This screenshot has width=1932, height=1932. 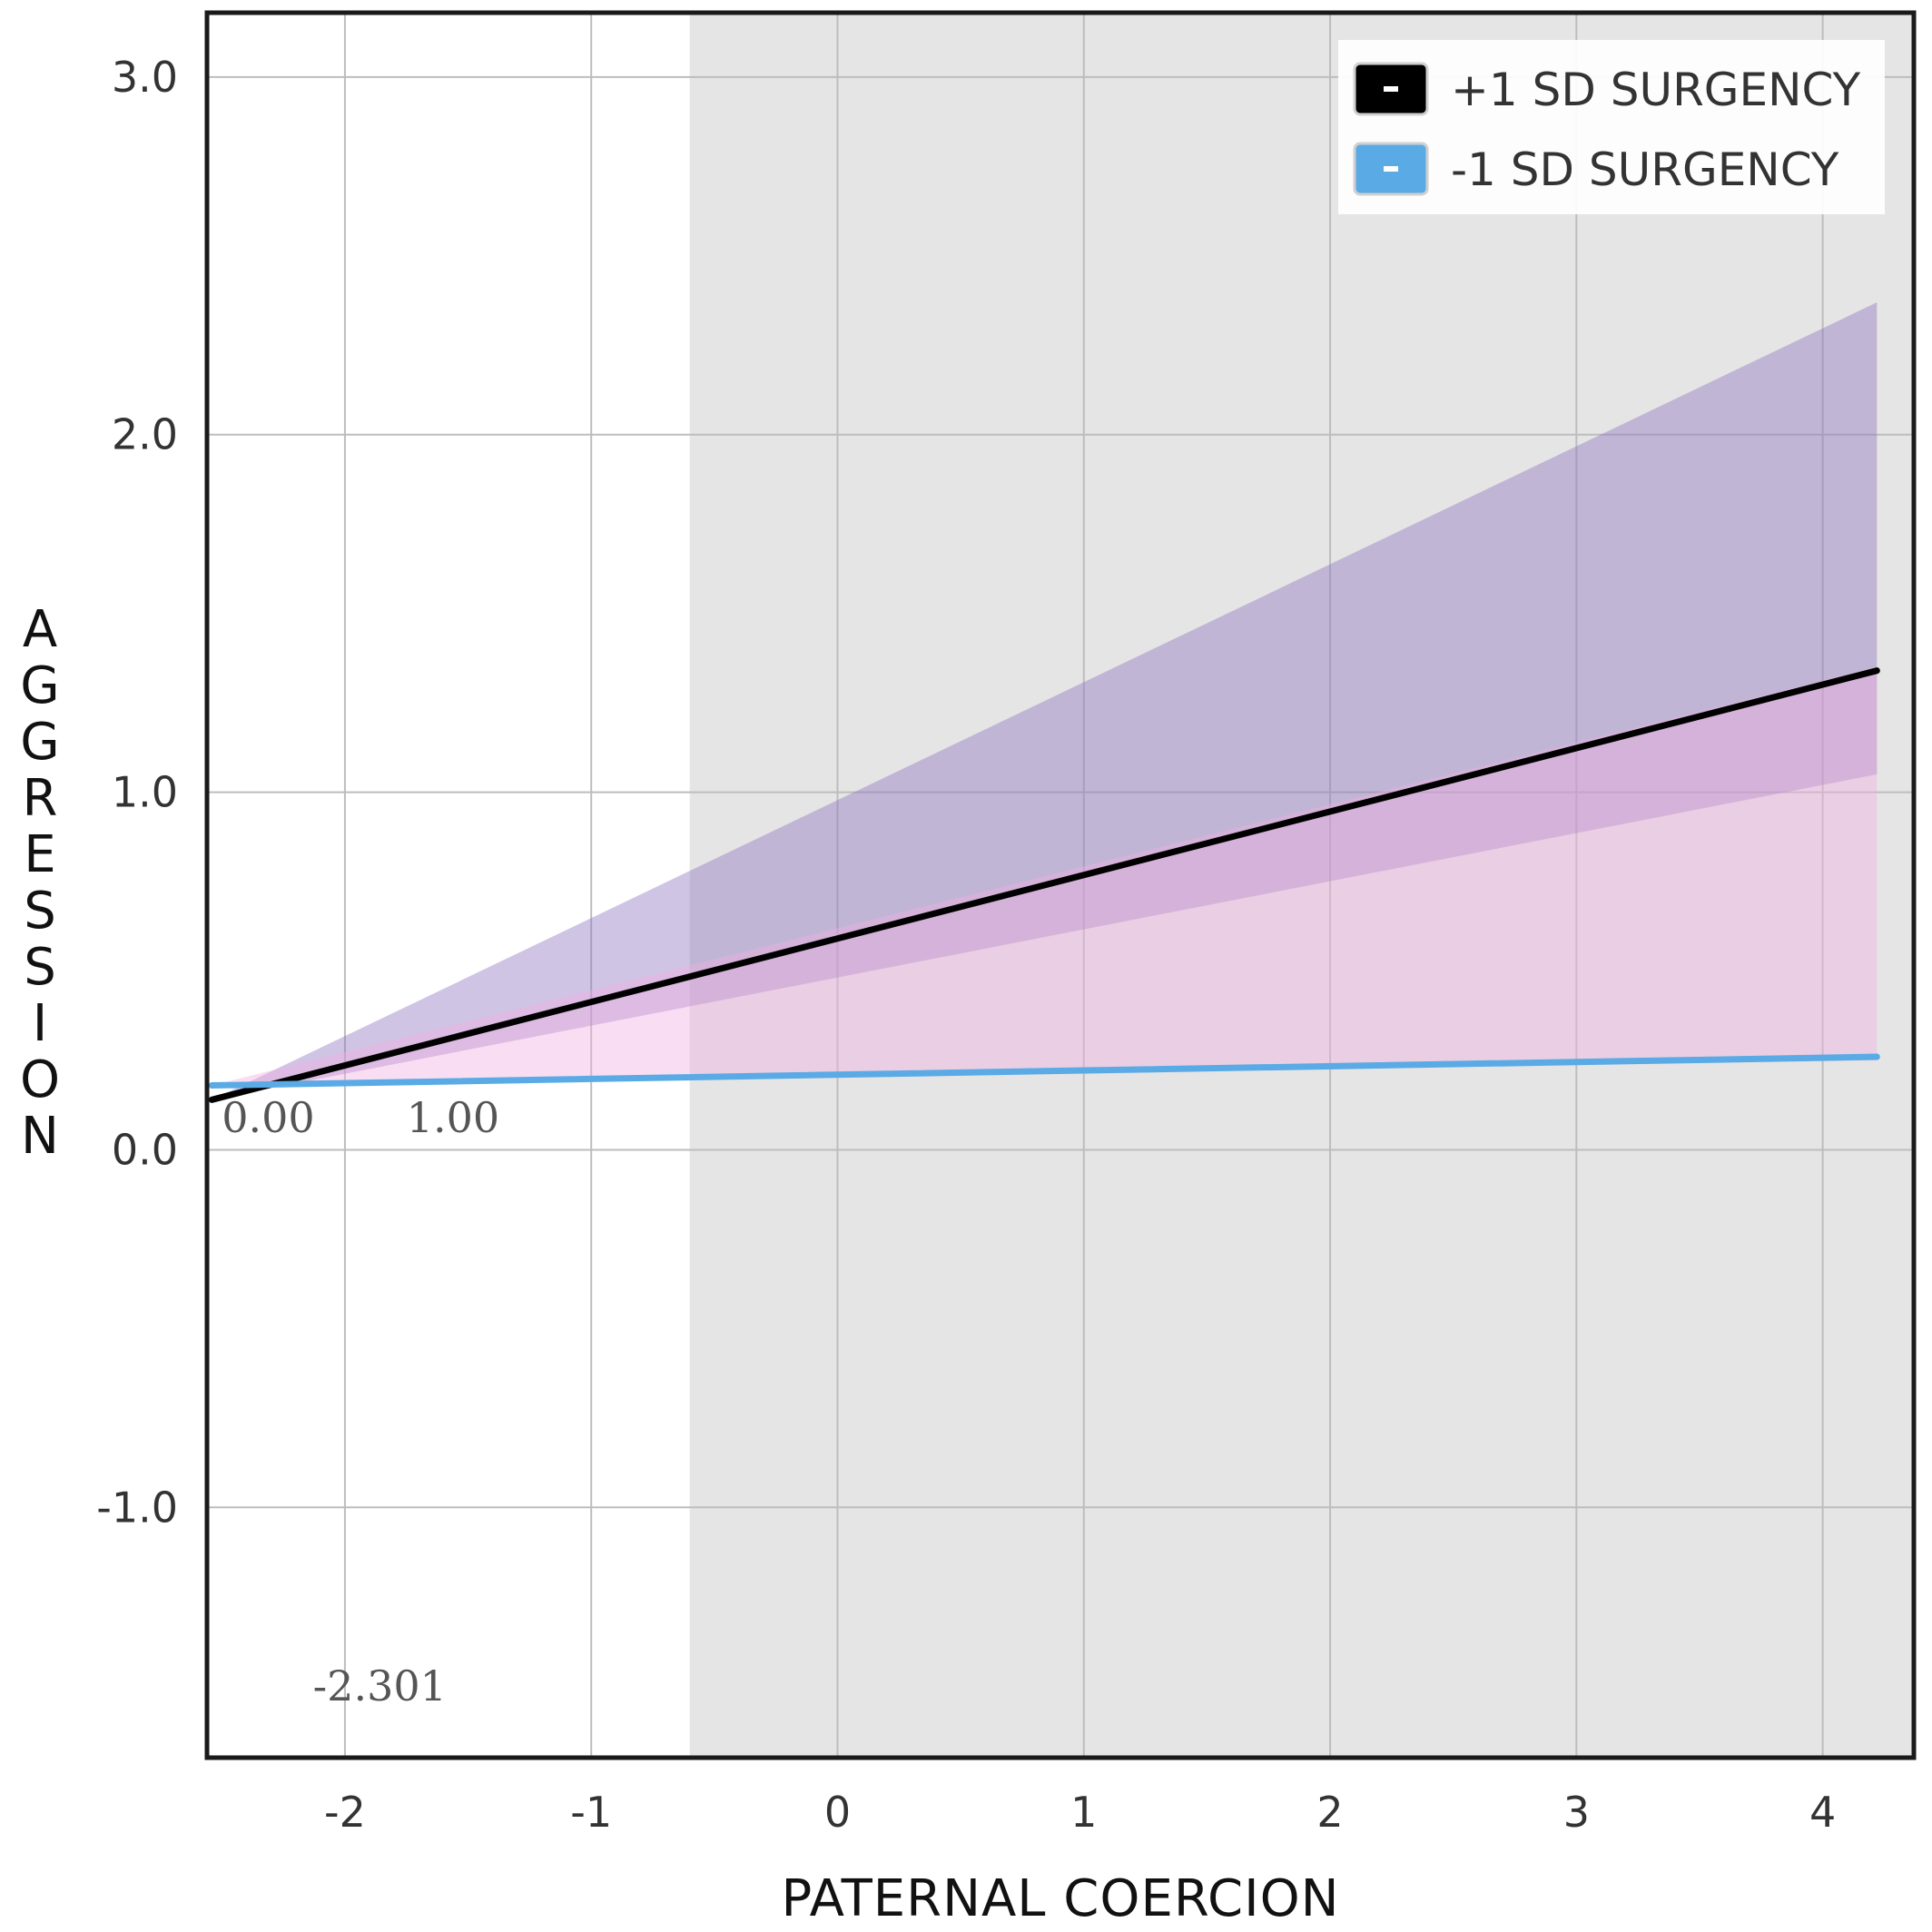 What do you see at coordinates (1083, 1813) in the screenshot?
I see `x-tick-label: 1` at bounding box center [1083, 1813].